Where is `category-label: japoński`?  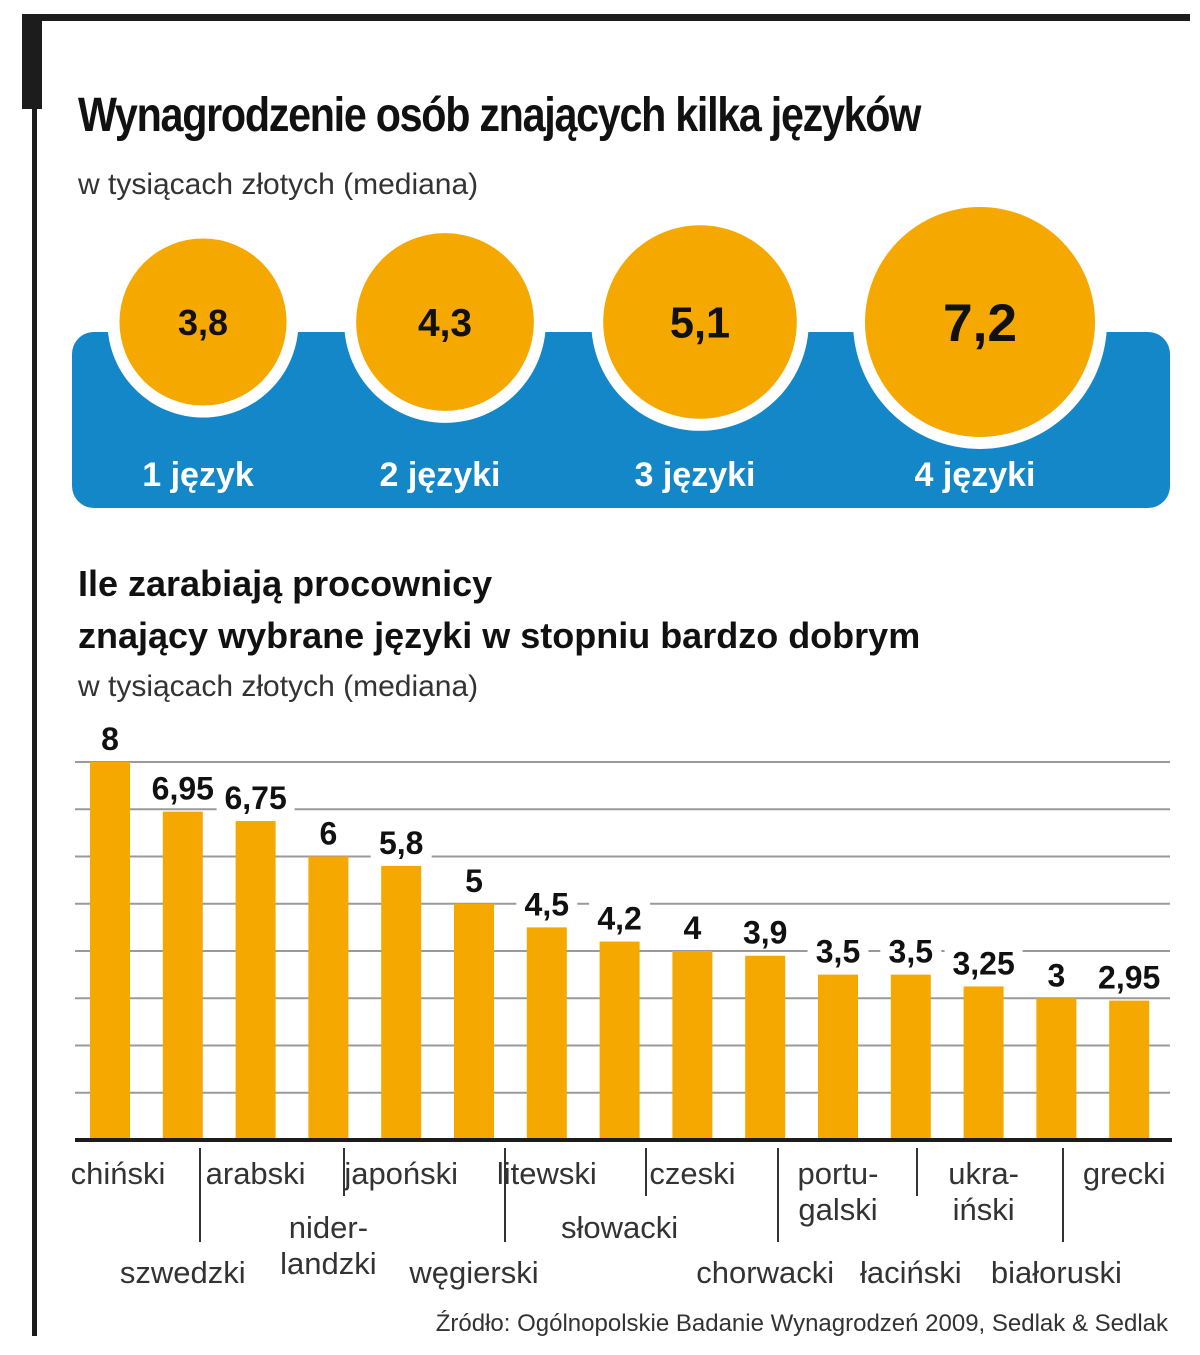
category-label: japoński is located at coordinates (400, 1173).